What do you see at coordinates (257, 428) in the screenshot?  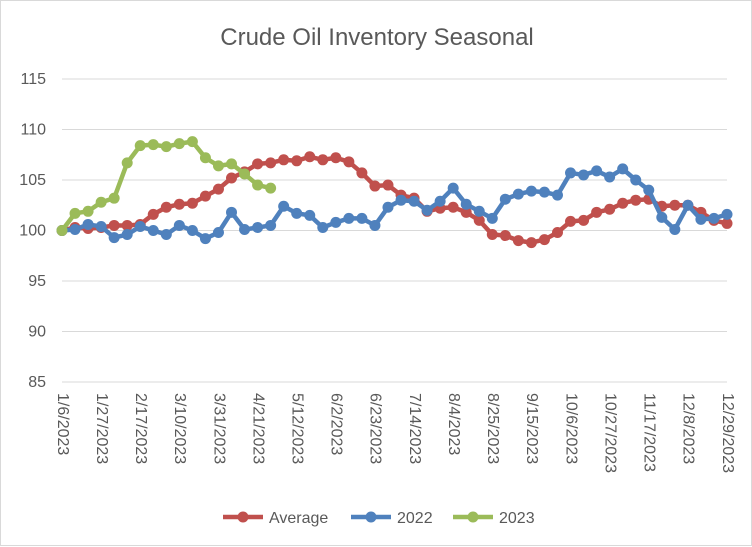 I see `x-tick-label: 4/21/2023` at bounding box center [257, 428].